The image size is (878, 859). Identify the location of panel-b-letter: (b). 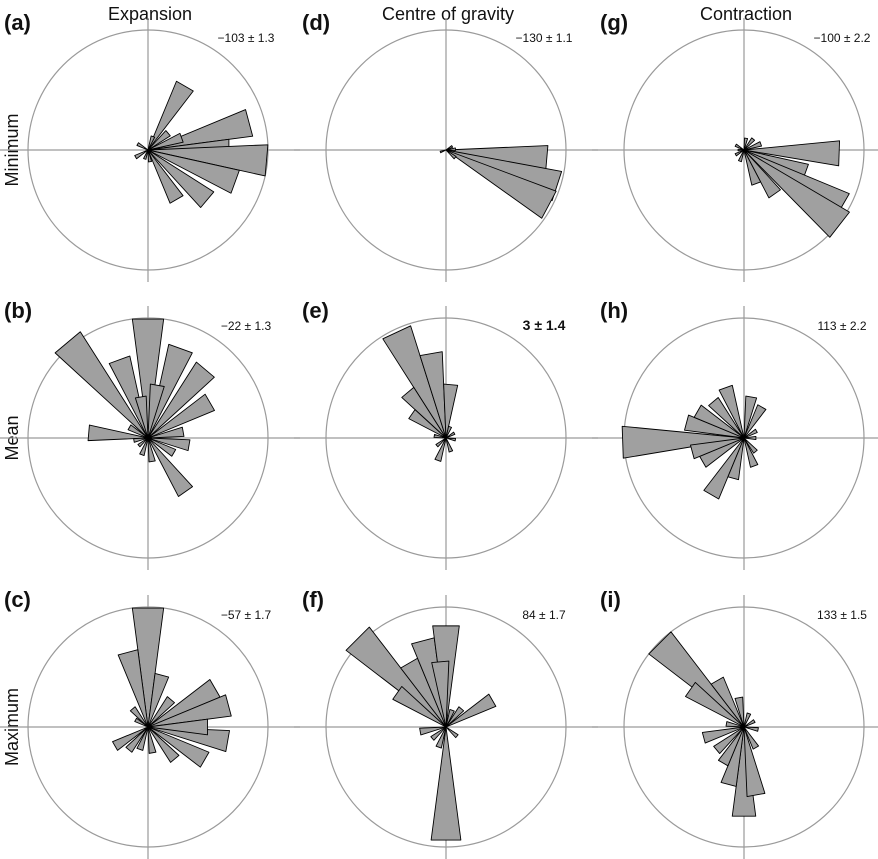
(18, 310).